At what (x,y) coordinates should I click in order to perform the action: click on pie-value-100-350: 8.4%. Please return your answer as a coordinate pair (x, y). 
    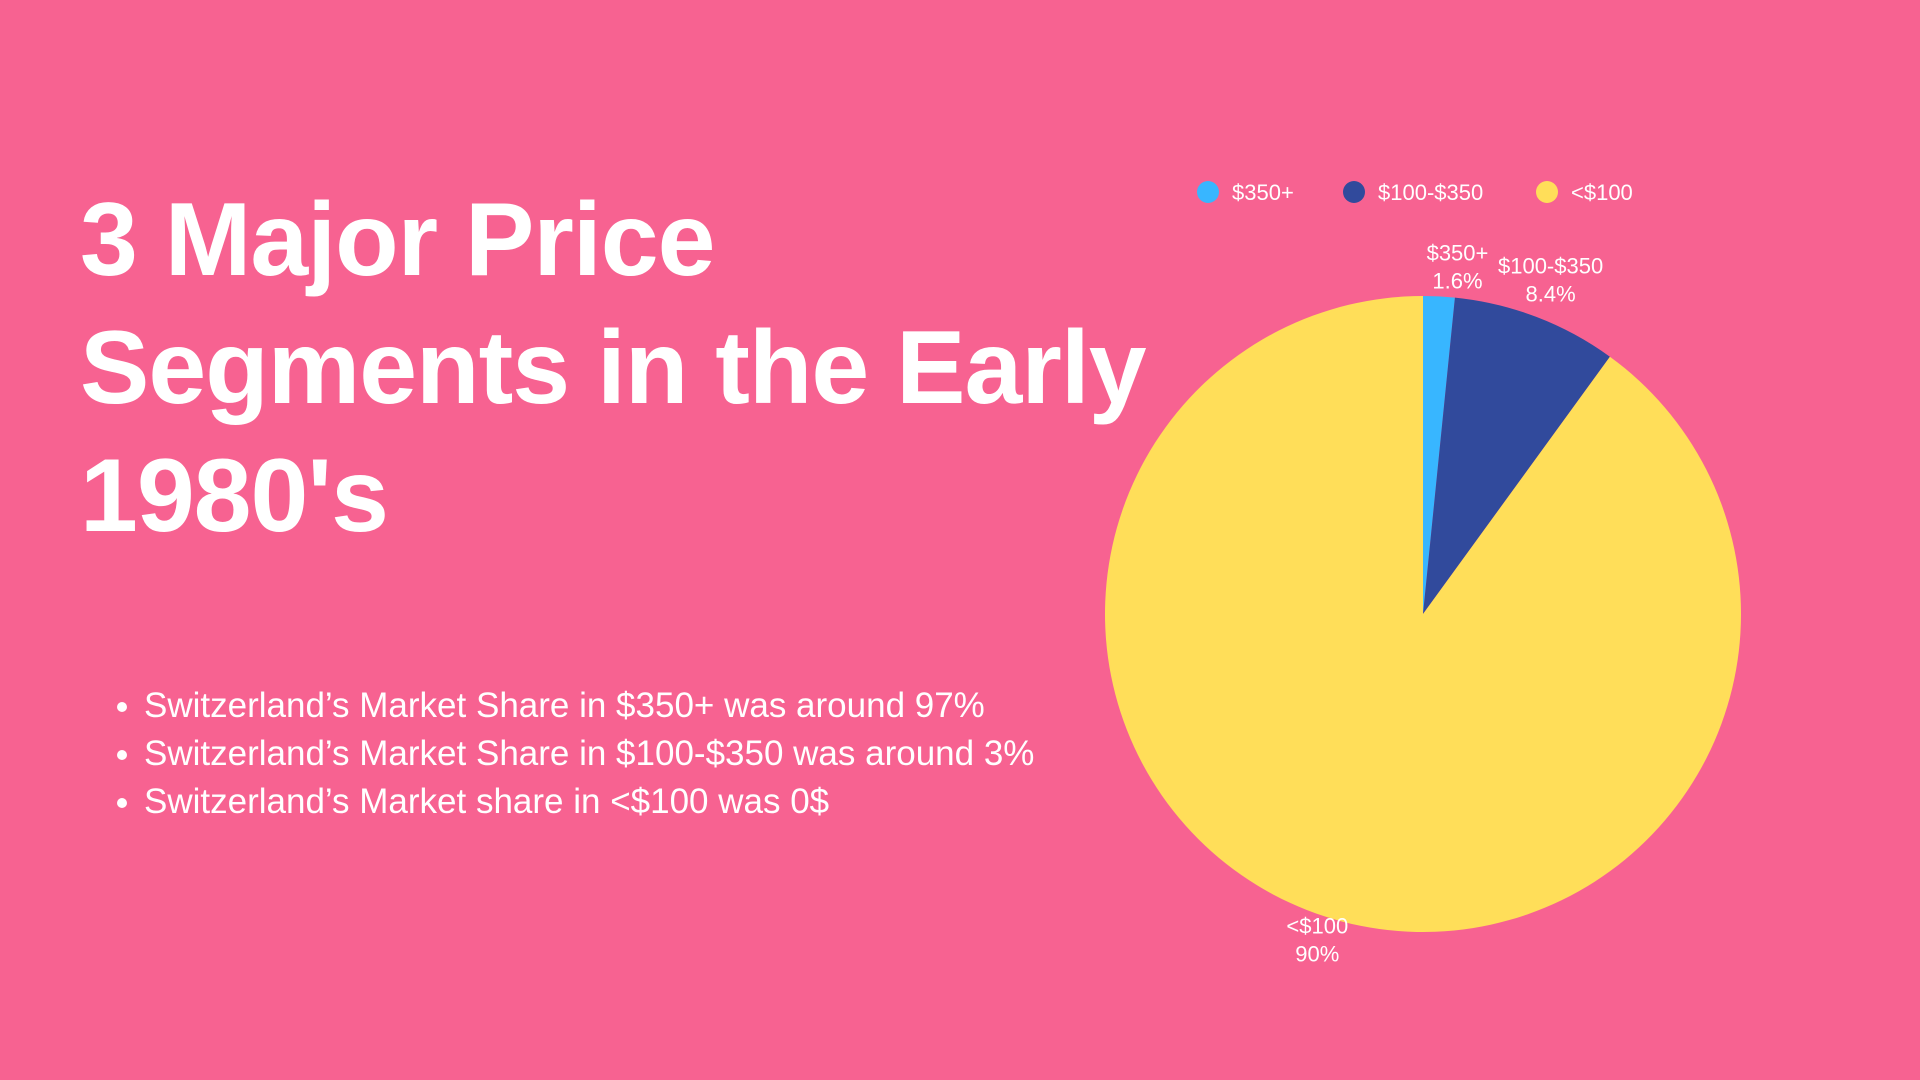
    Looking at the image, I should click on (1551, 294).